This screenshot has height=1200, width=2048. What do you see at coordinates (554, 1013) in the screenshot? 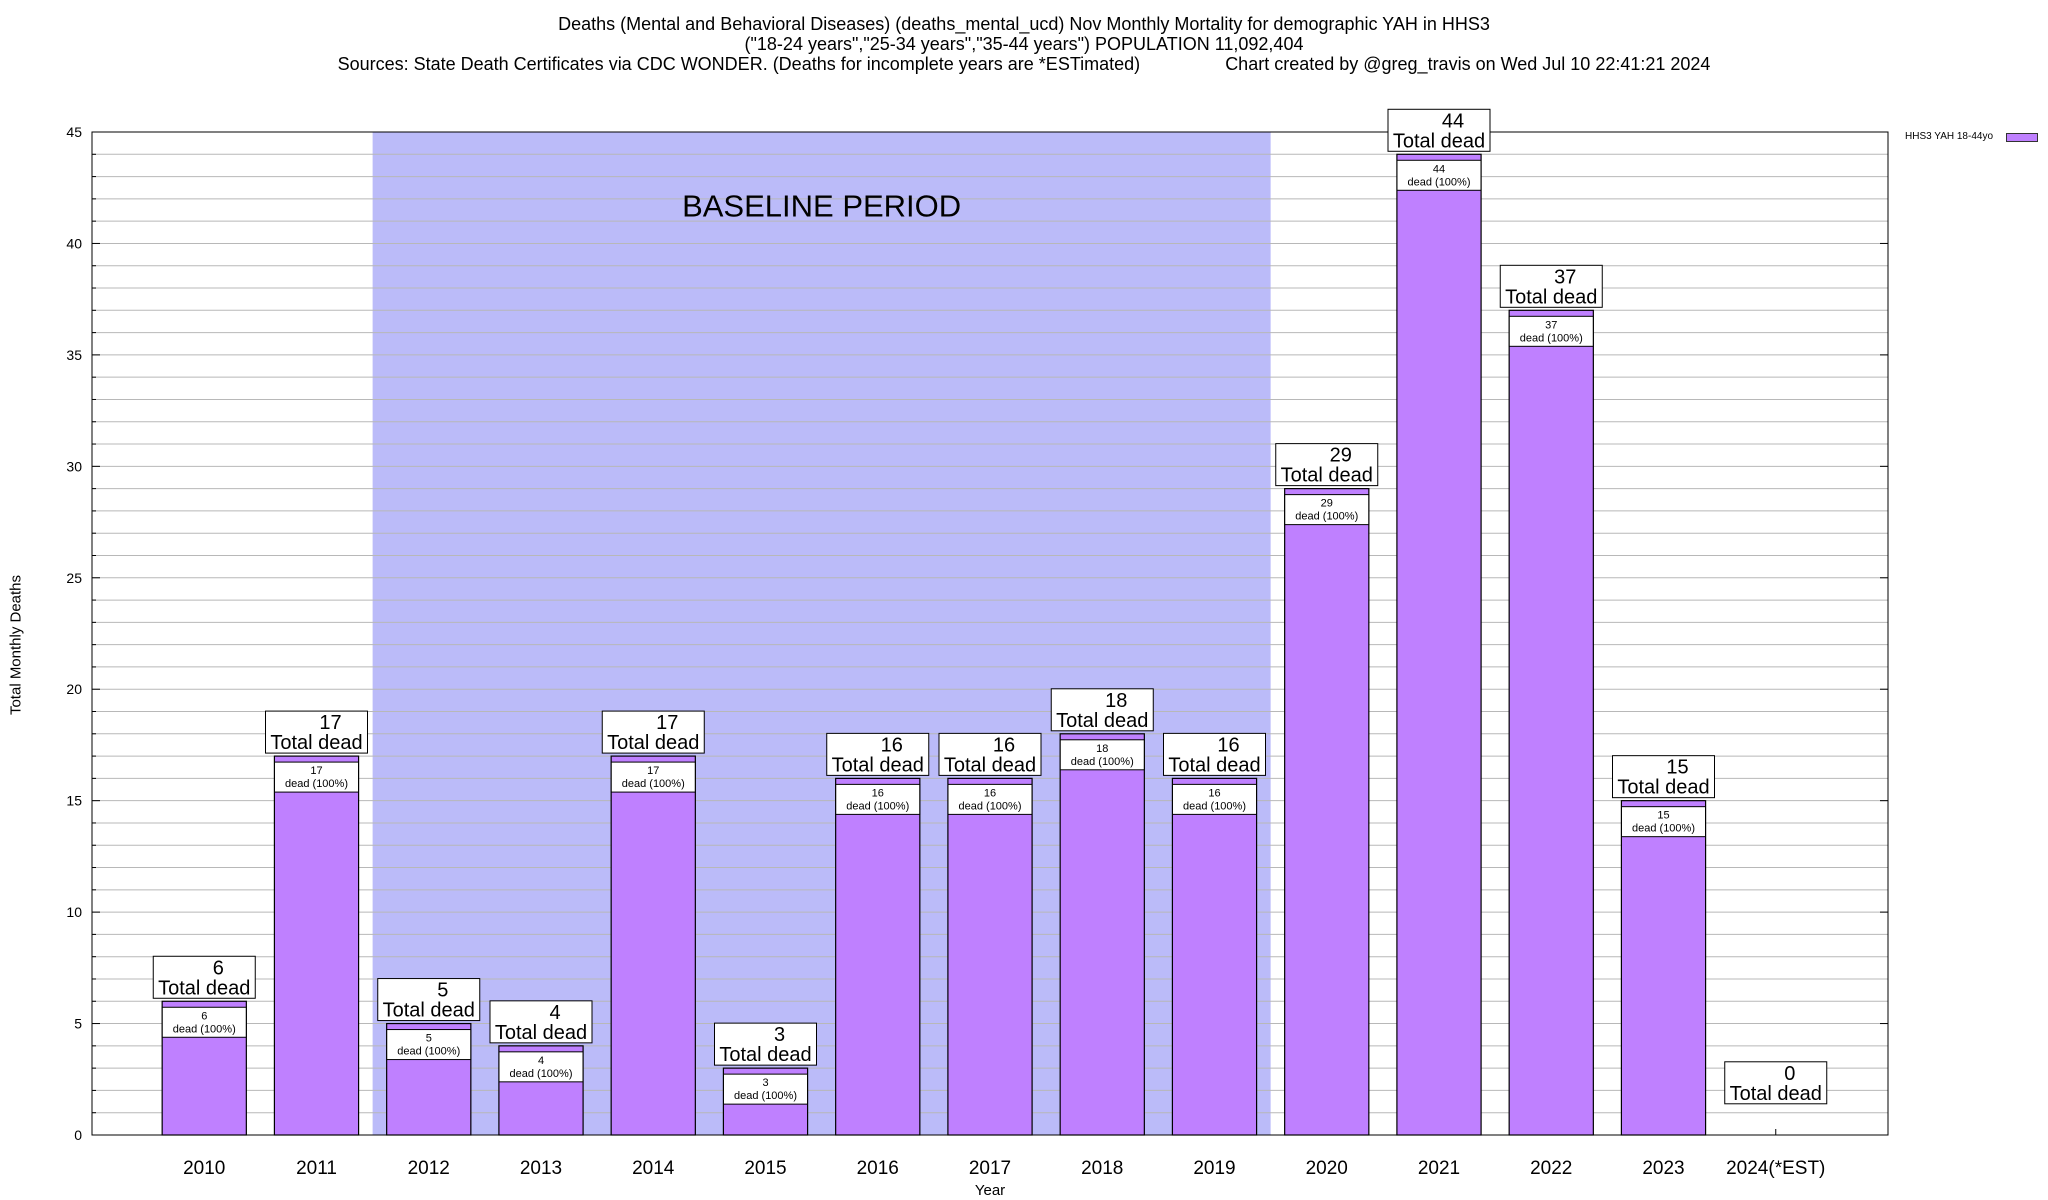
I see `top-label-value: 4` at bounding box center [554, 1013].